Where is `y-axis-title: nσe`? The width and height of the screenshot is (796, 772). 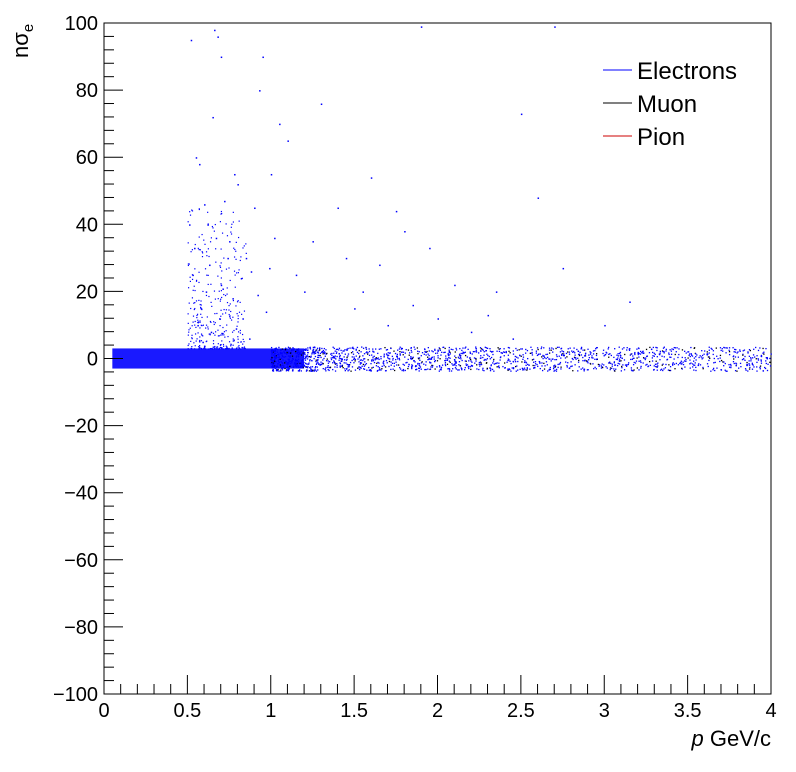 y-axis-title: nσe is located at coordinates (22, 41).